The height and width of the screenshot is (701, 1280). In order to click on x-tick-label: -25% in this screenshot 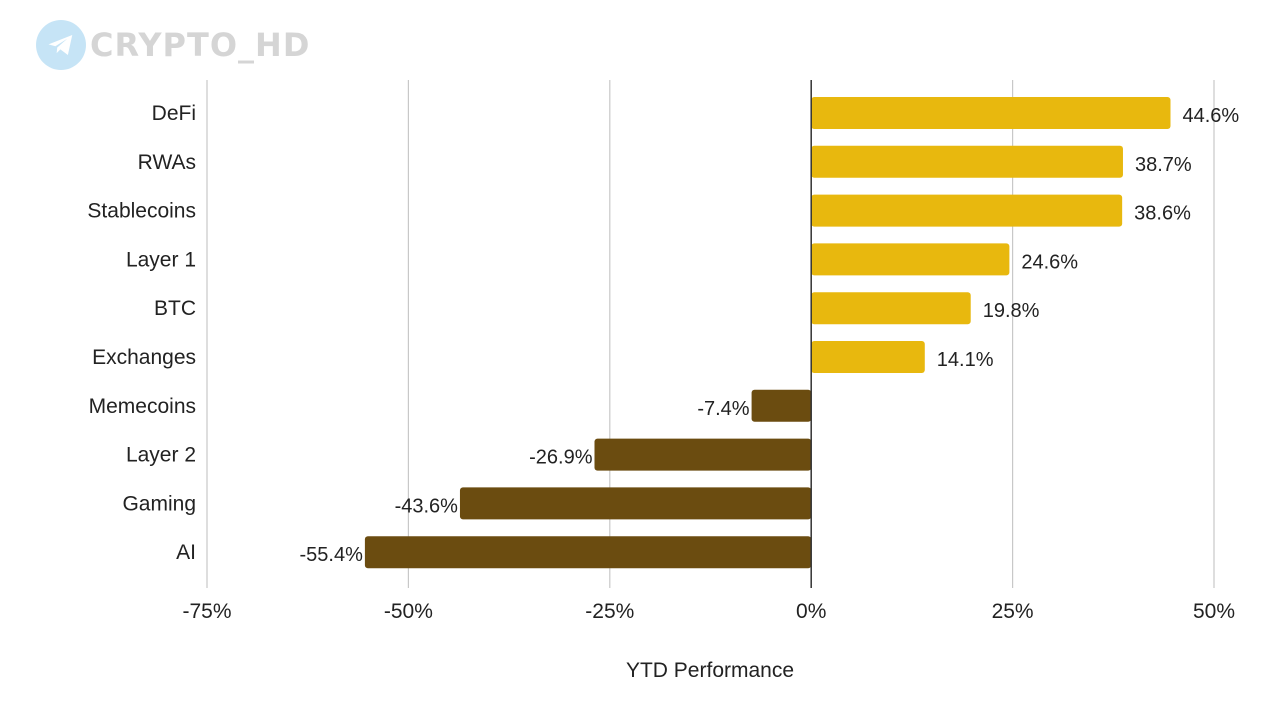, I will do `click(609, 611)`.